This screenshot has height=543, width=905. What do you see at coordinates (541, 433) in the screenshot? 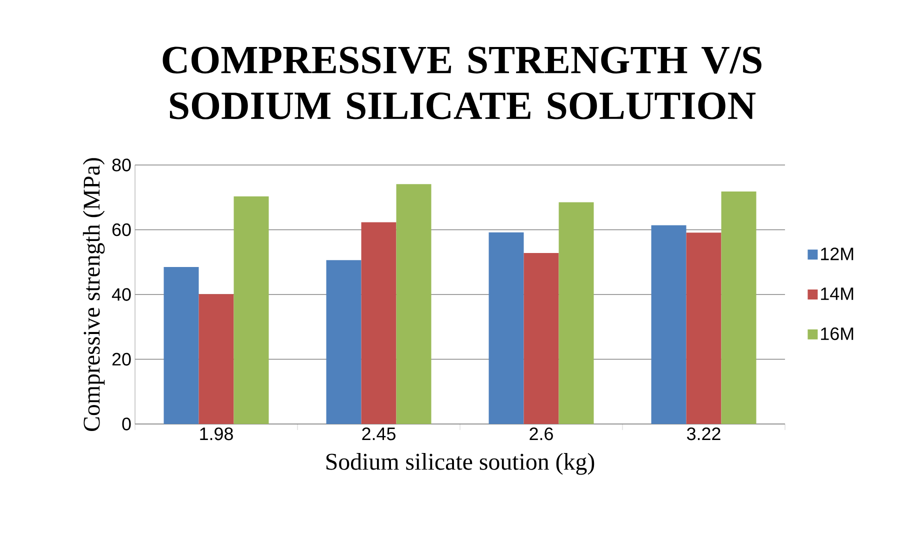
I see `x-tick-label: 2.6` at bounding box center [541, 433].